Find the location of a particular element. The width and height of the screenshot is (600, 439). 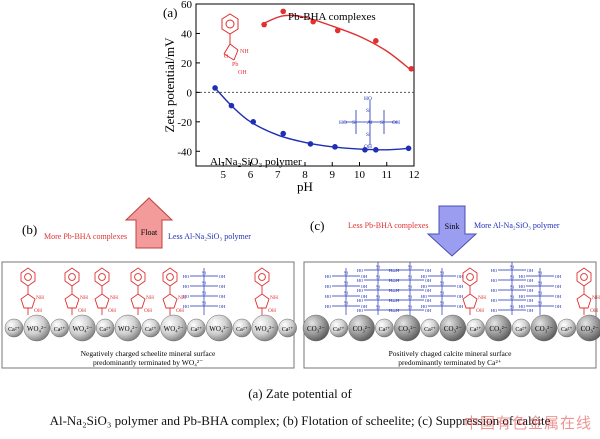

al-silicate-polymer-labels: HO Si HO Si Al Si OH Si OH is located at coordinates (369, 123).